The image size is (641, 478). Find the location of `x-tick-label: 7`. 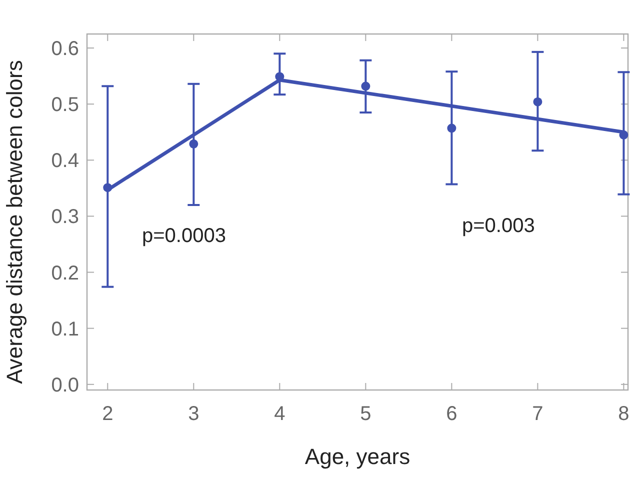

x-tick-label: 7 is located at coordinates (538, 414).